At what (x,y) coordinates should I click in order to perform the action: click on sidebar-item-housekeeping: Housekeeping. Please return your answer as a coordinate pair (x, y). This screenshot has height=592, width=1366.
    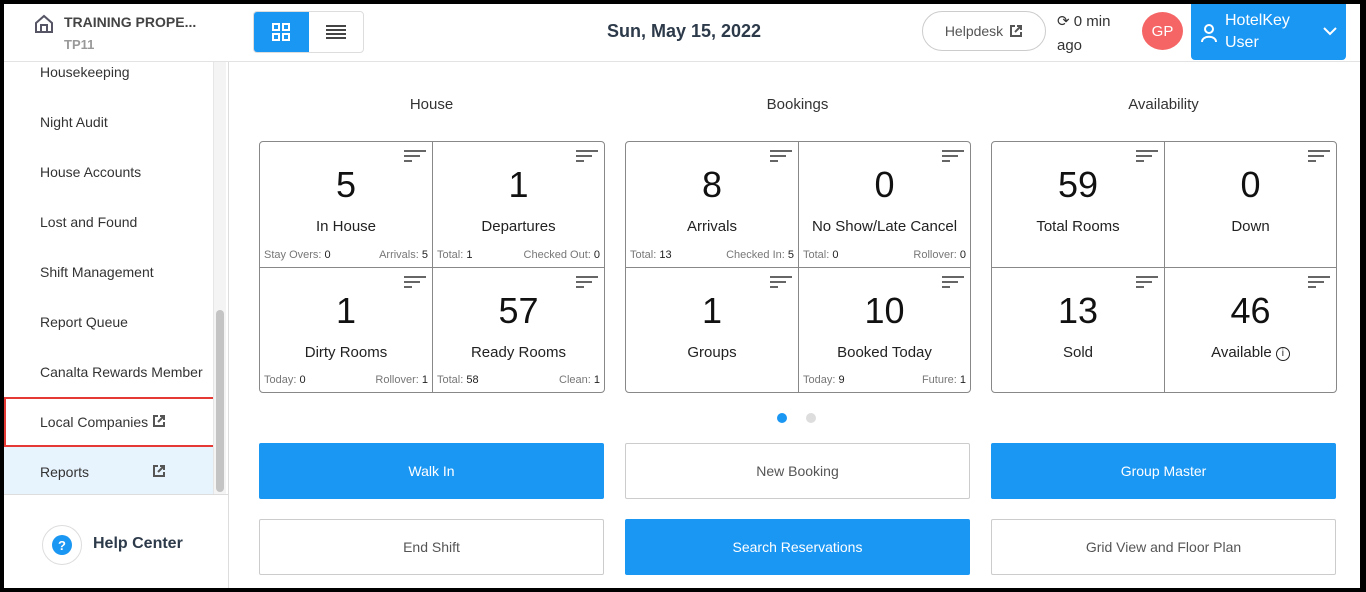
    Looking at the image, I should click on (109, 72).